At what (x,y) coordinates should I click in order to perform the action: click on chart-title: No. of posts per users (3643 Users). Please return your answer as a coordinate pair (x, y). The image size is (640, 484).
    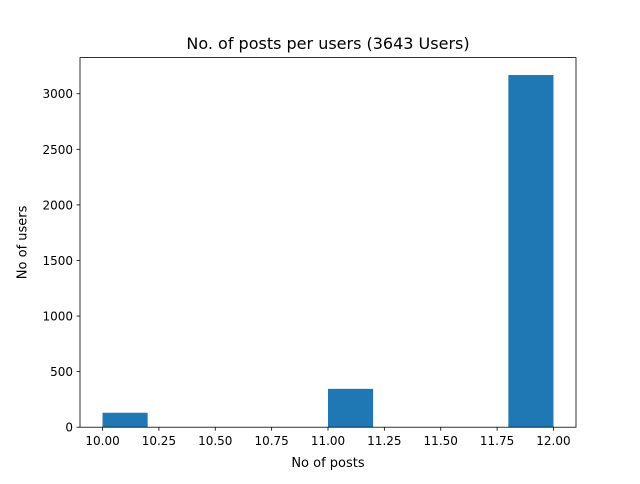
    Looking at the image, I should click on (327, 43).